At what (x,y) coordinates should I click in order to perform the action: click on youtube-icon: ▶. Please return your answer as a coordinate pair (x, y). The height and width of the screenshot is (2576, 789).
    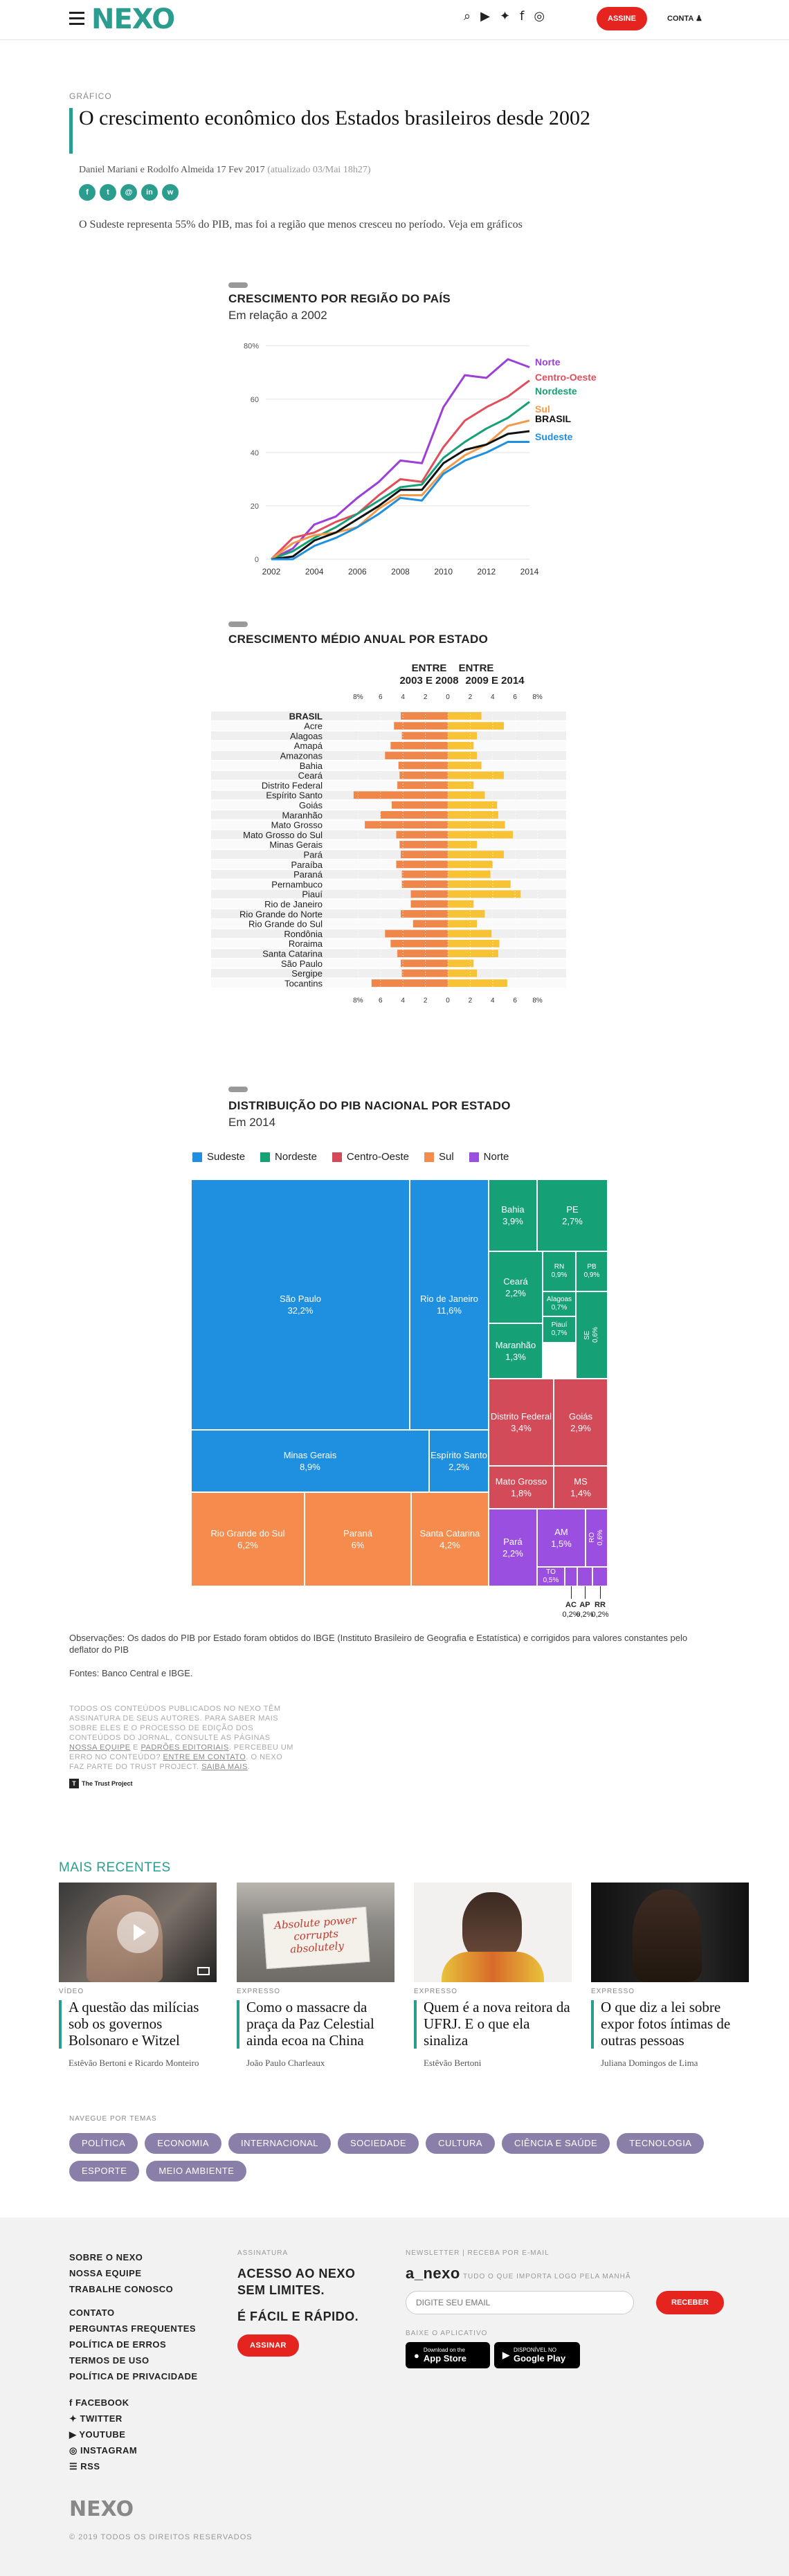
    Looking at the image, I should click on (485, 16).